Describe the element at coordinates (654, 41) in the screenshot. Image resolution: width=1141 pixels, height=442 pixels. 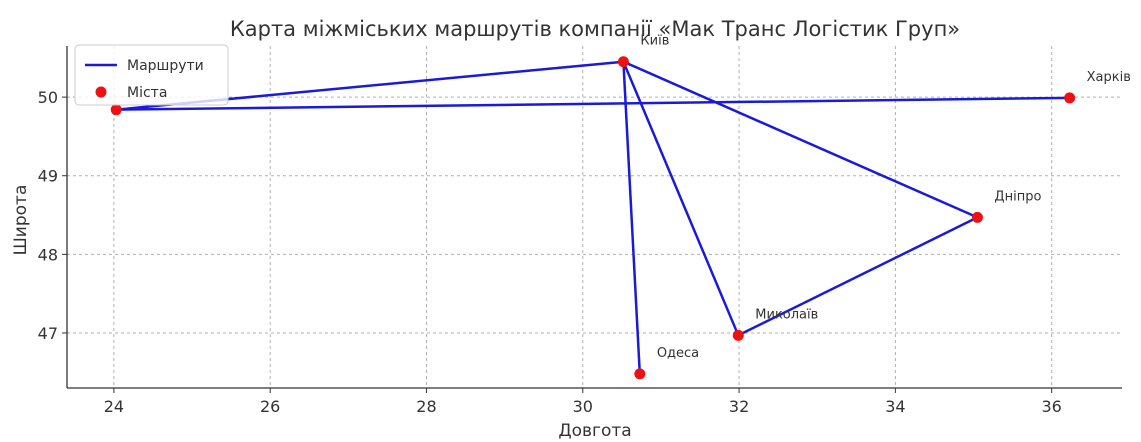
I see `city-point-label: Київ` at that location.